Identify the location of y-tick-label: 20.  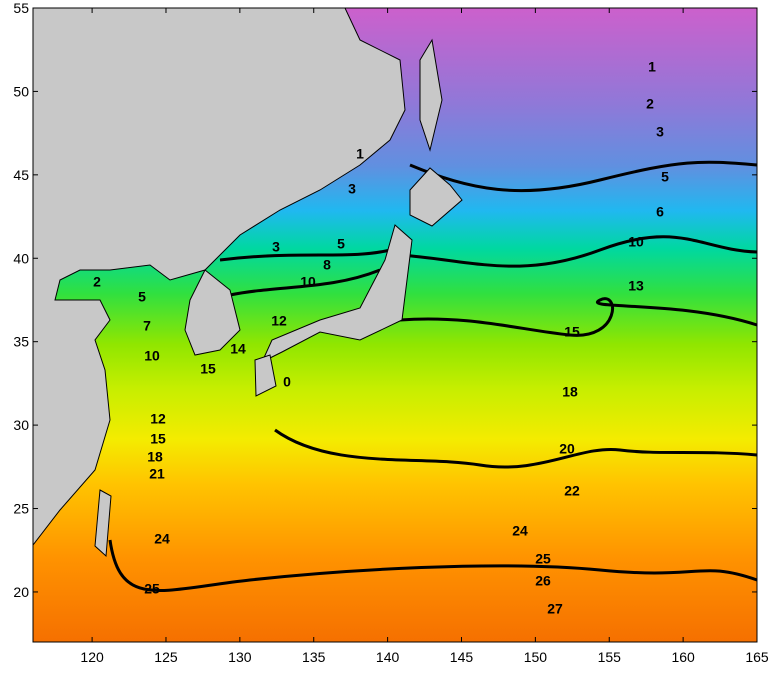
(21, 592).